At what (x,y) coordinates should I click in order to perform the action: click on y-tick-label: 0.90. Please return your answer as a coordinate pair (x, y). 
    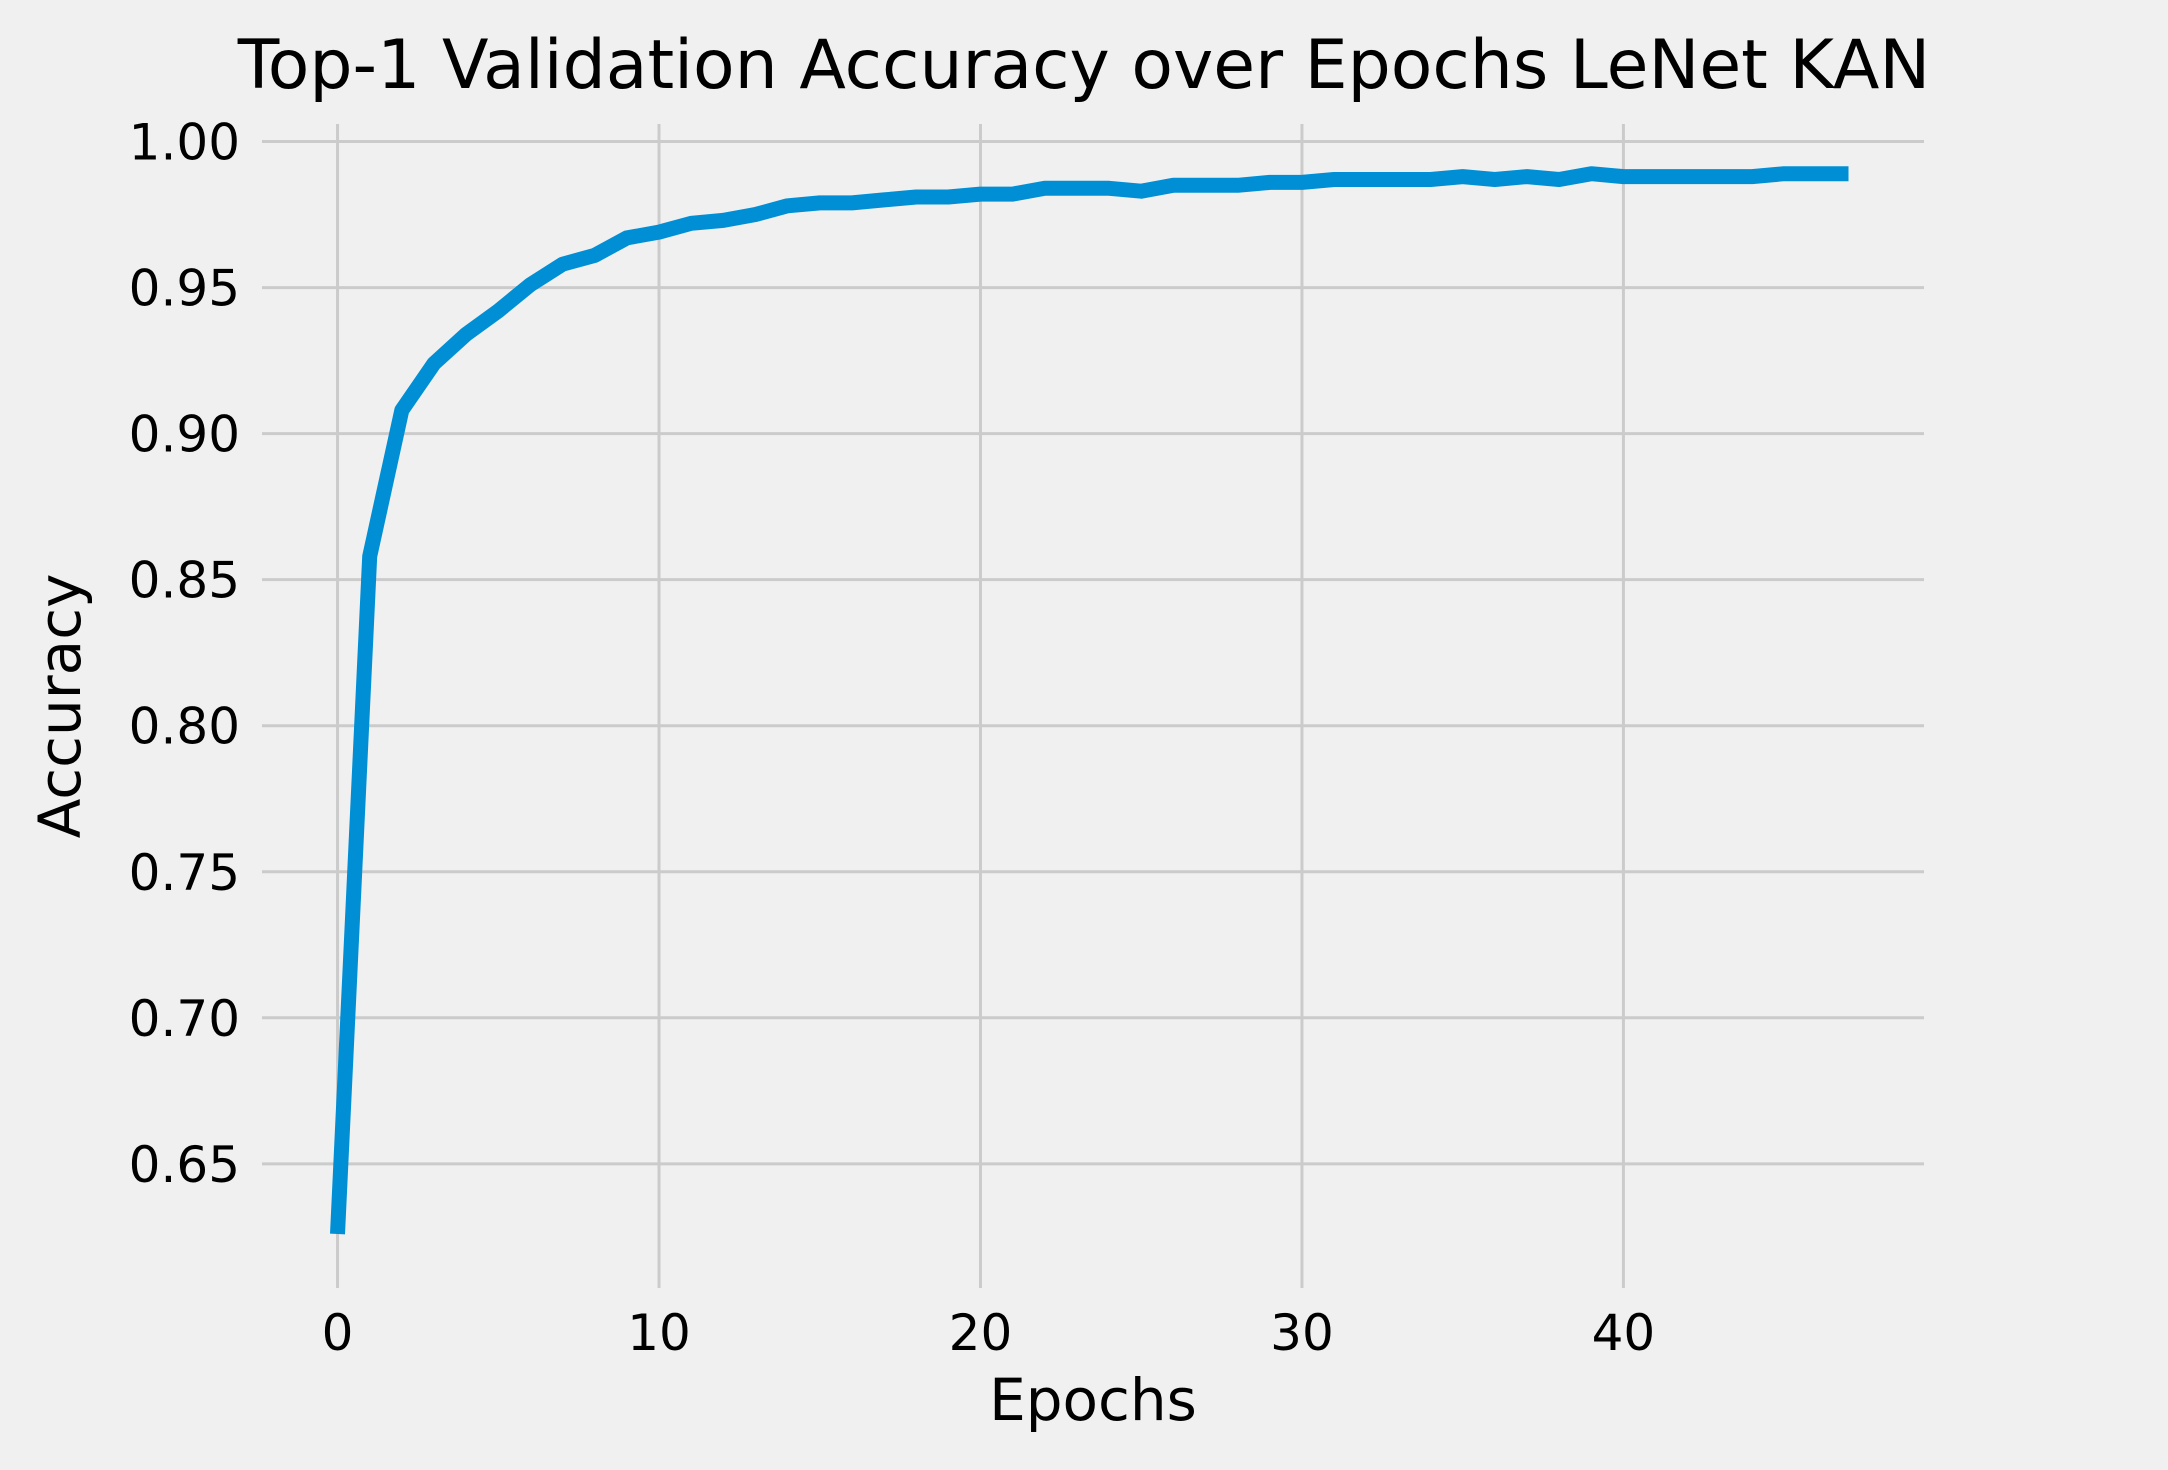
    Looking at the image, I should click on (184, 435).